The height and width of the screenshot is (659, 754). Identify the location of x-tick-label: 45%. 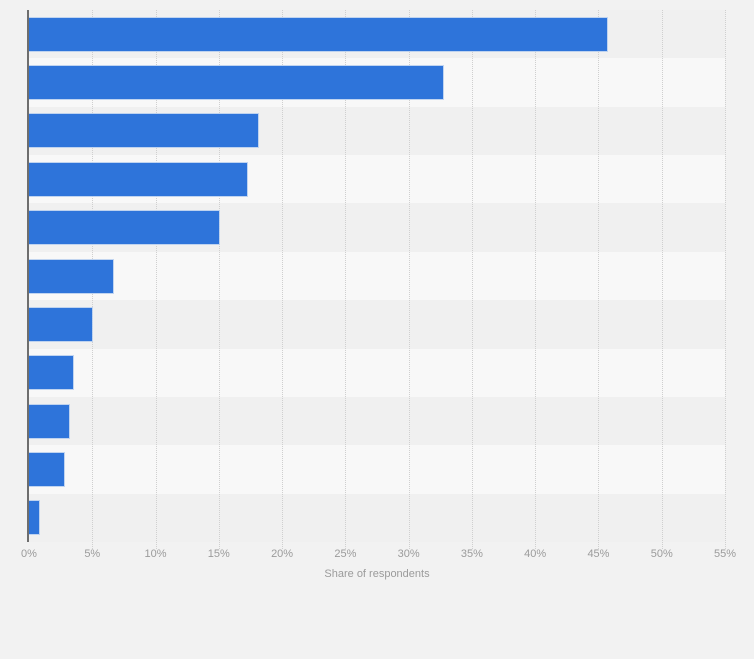
(598, 554).